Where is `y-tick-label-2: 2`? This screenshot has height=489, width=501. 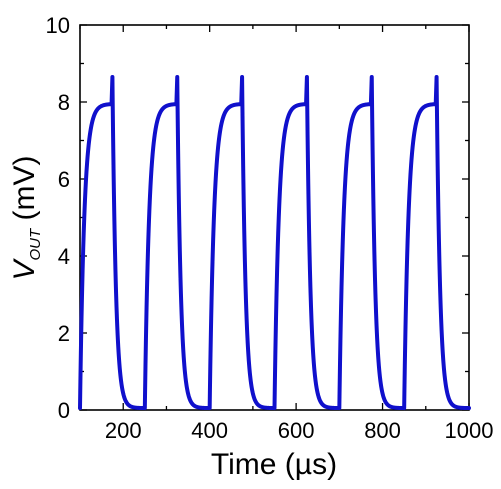 y-tick-label-2: 2 is located at coordinates (64, 333).